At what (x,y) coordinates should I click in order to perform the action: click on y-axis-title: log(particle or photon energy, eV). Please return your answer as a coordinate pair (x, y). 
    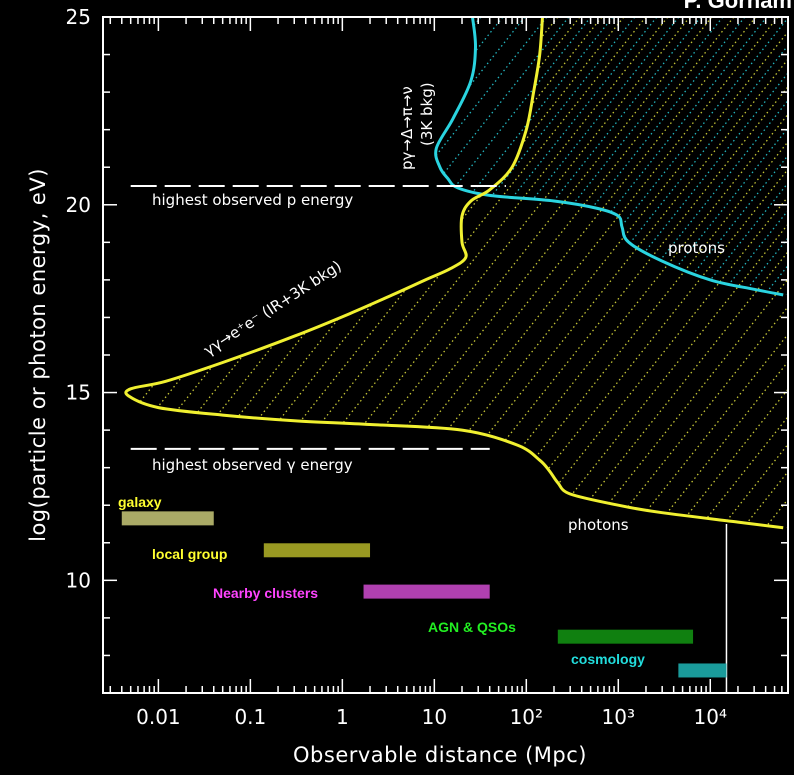
    Looking at the image, I should click on (38, 355).